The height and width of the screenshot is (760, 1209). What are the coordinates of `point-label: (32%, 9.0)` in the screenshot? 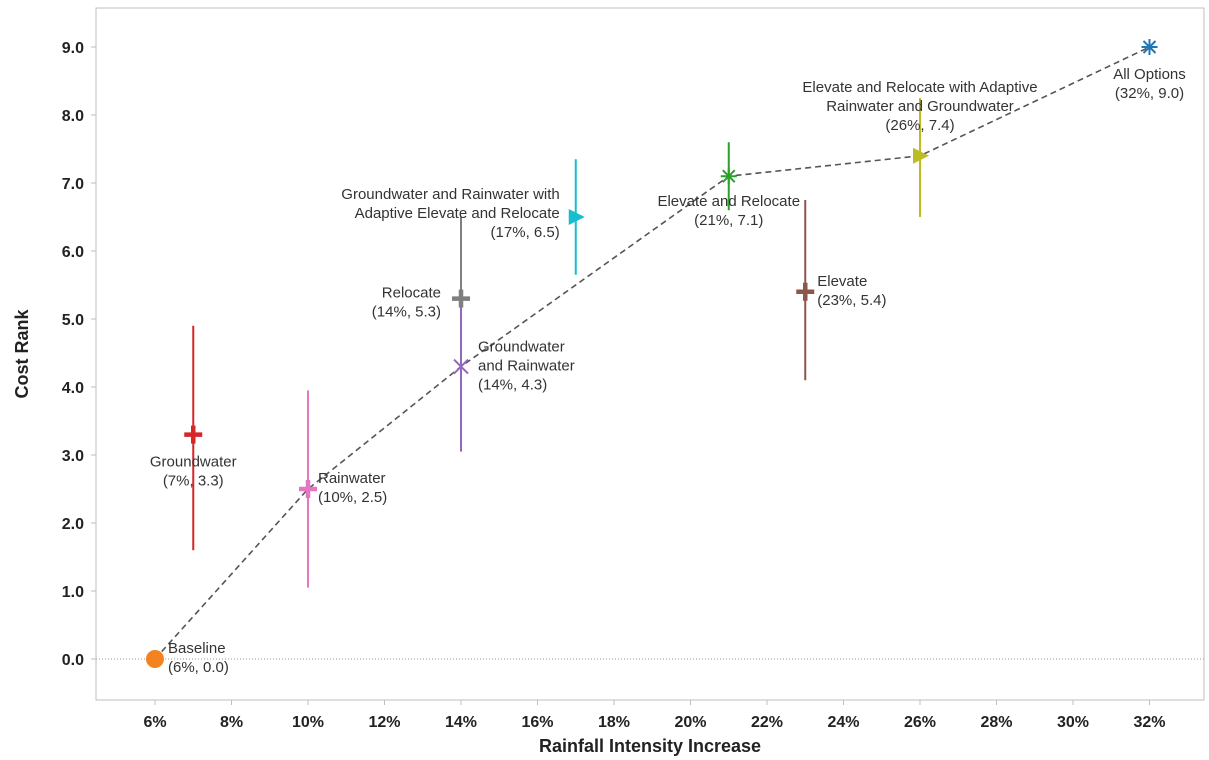 It's located at (1149, 93).